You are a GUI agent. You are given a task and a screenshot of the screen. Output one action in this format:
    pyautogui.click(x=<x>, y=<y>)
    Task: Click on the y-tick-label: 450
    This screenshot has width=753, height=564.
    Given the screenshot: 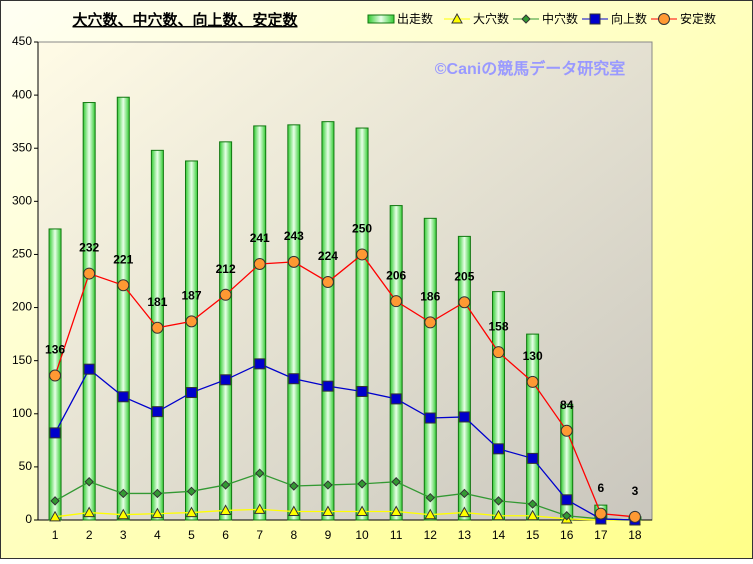 What is the action you would take?
    pyautogui.click(x=22, y=41)
    